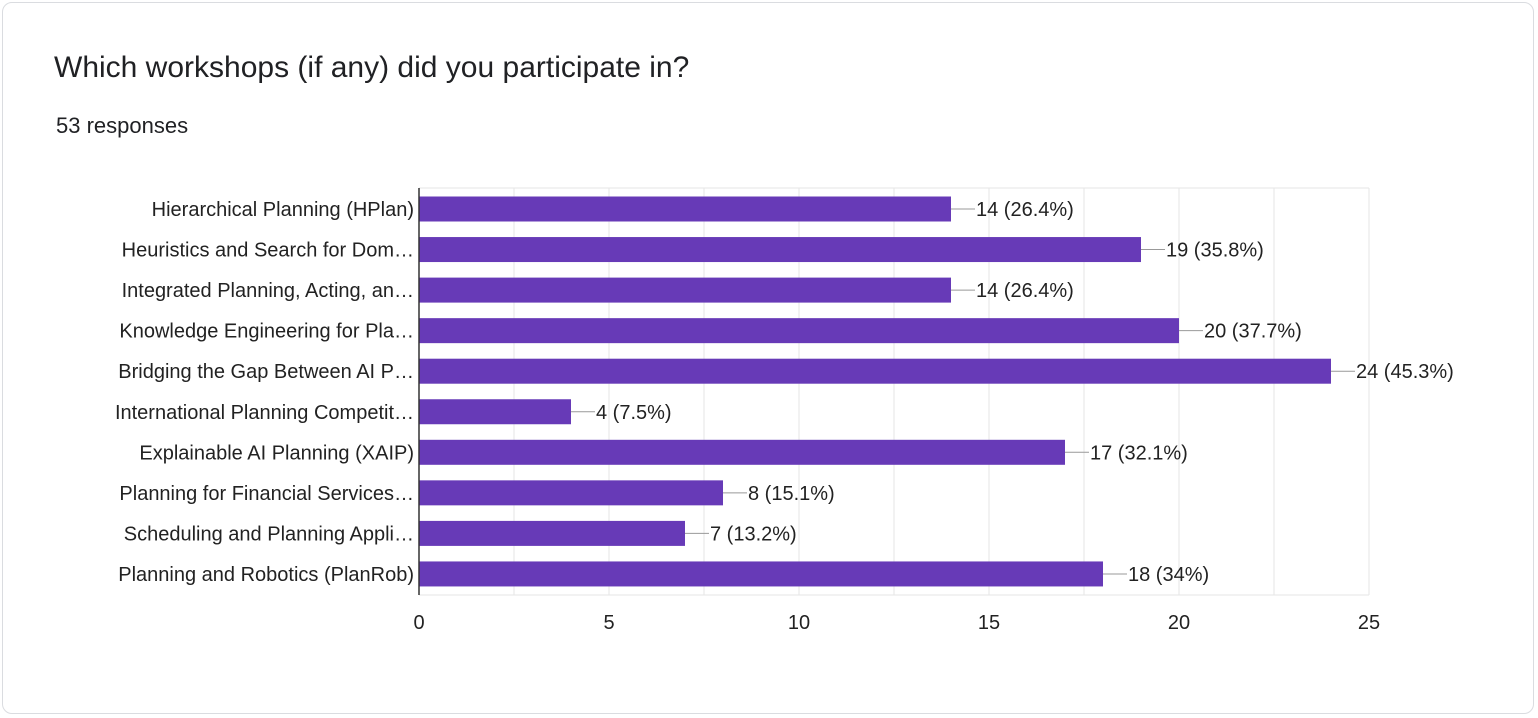 The width and height of the screenshot is (1538, 718). I want to click on data-label: 4 (7.5%), so click(634, 413).